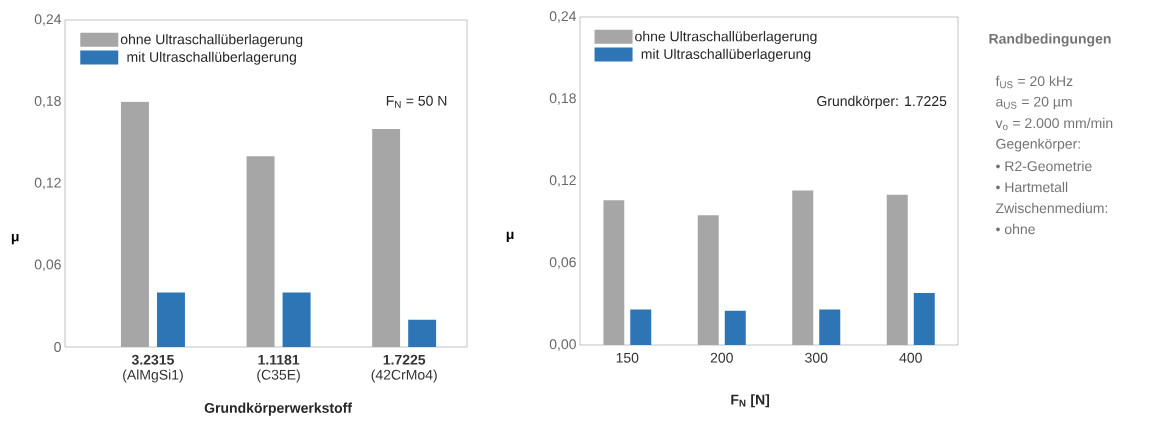 This screenshot has height=421, width=1161. What do you see at coordinates (1038, 145) in the screenshot?
I see `text: Gegenkörper:` at bounding box center [1038, 145].